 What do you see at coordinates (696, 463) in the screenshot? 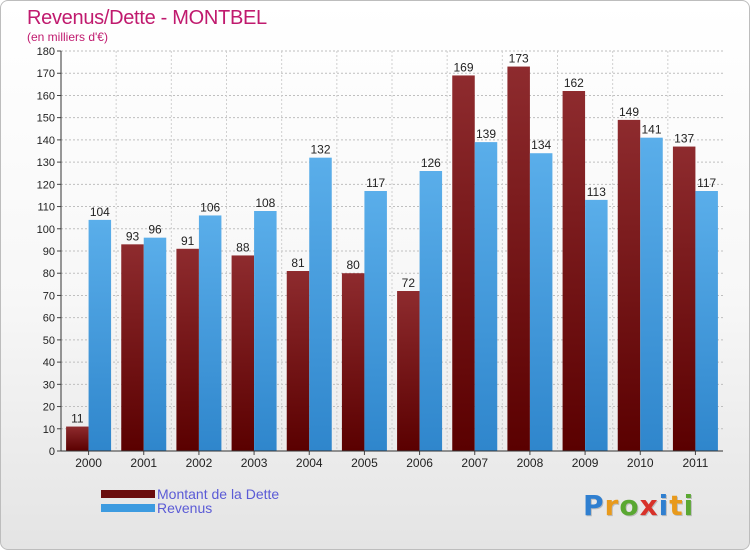
I see `x-tick-label: 2011` at bounding box center [696, 463].